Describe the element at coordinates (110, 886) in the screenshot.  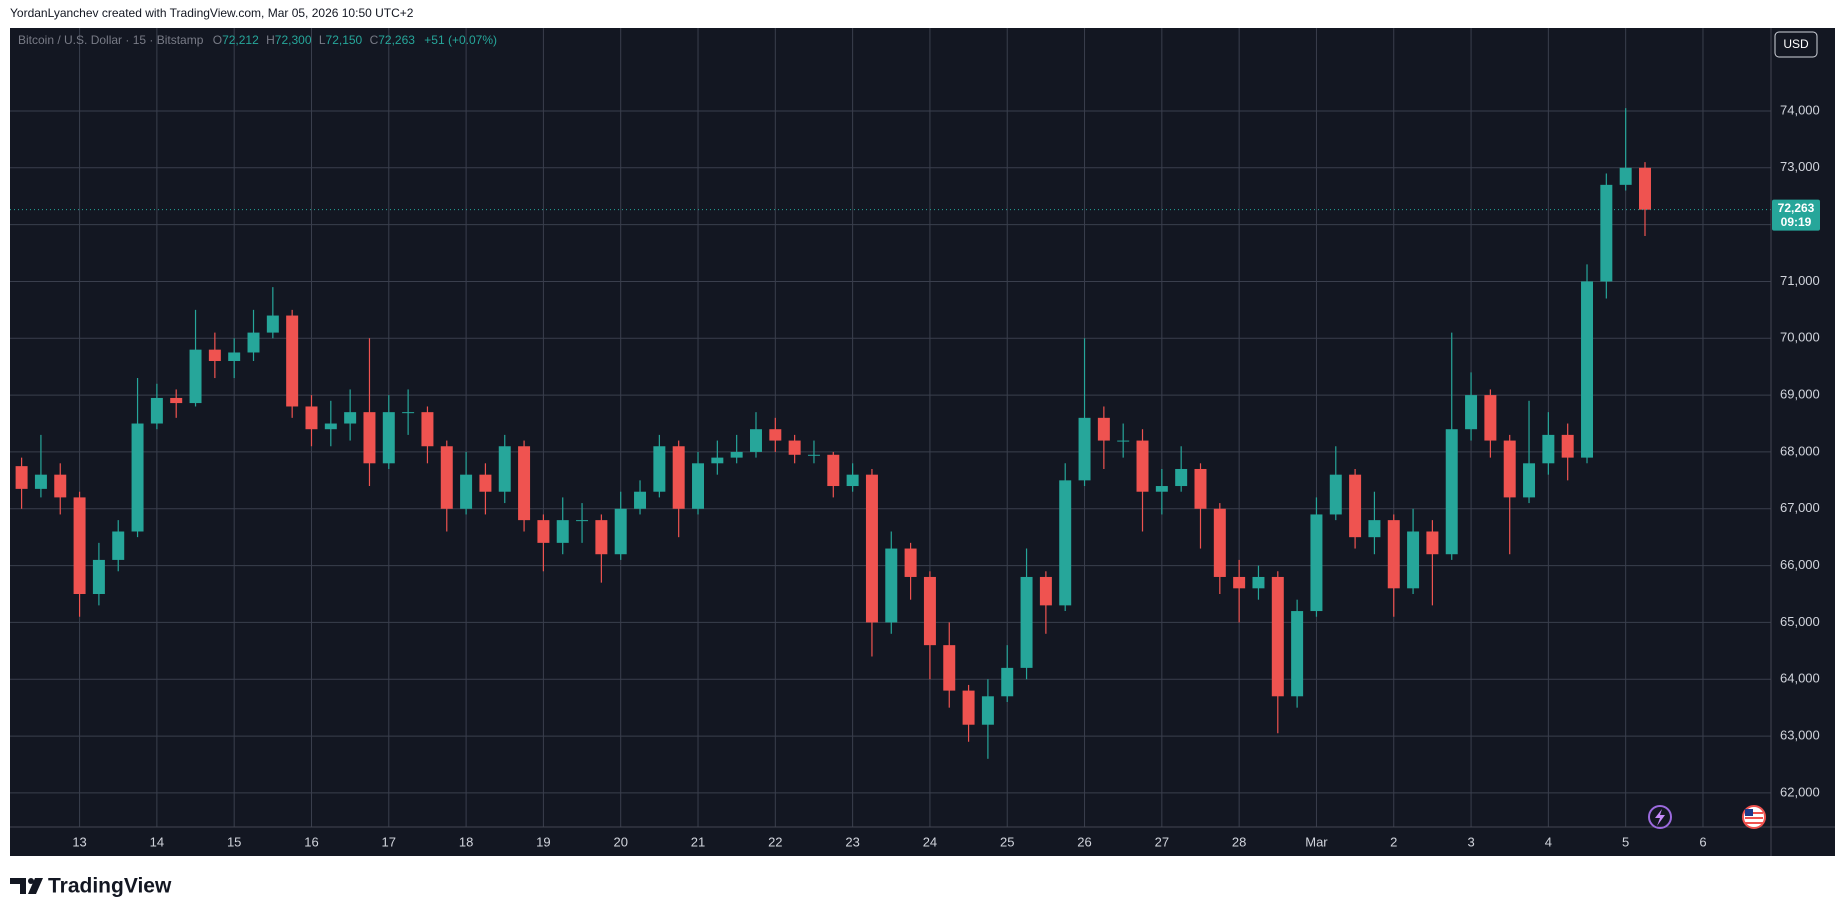
I see `brand-name: TradingView` at that location.